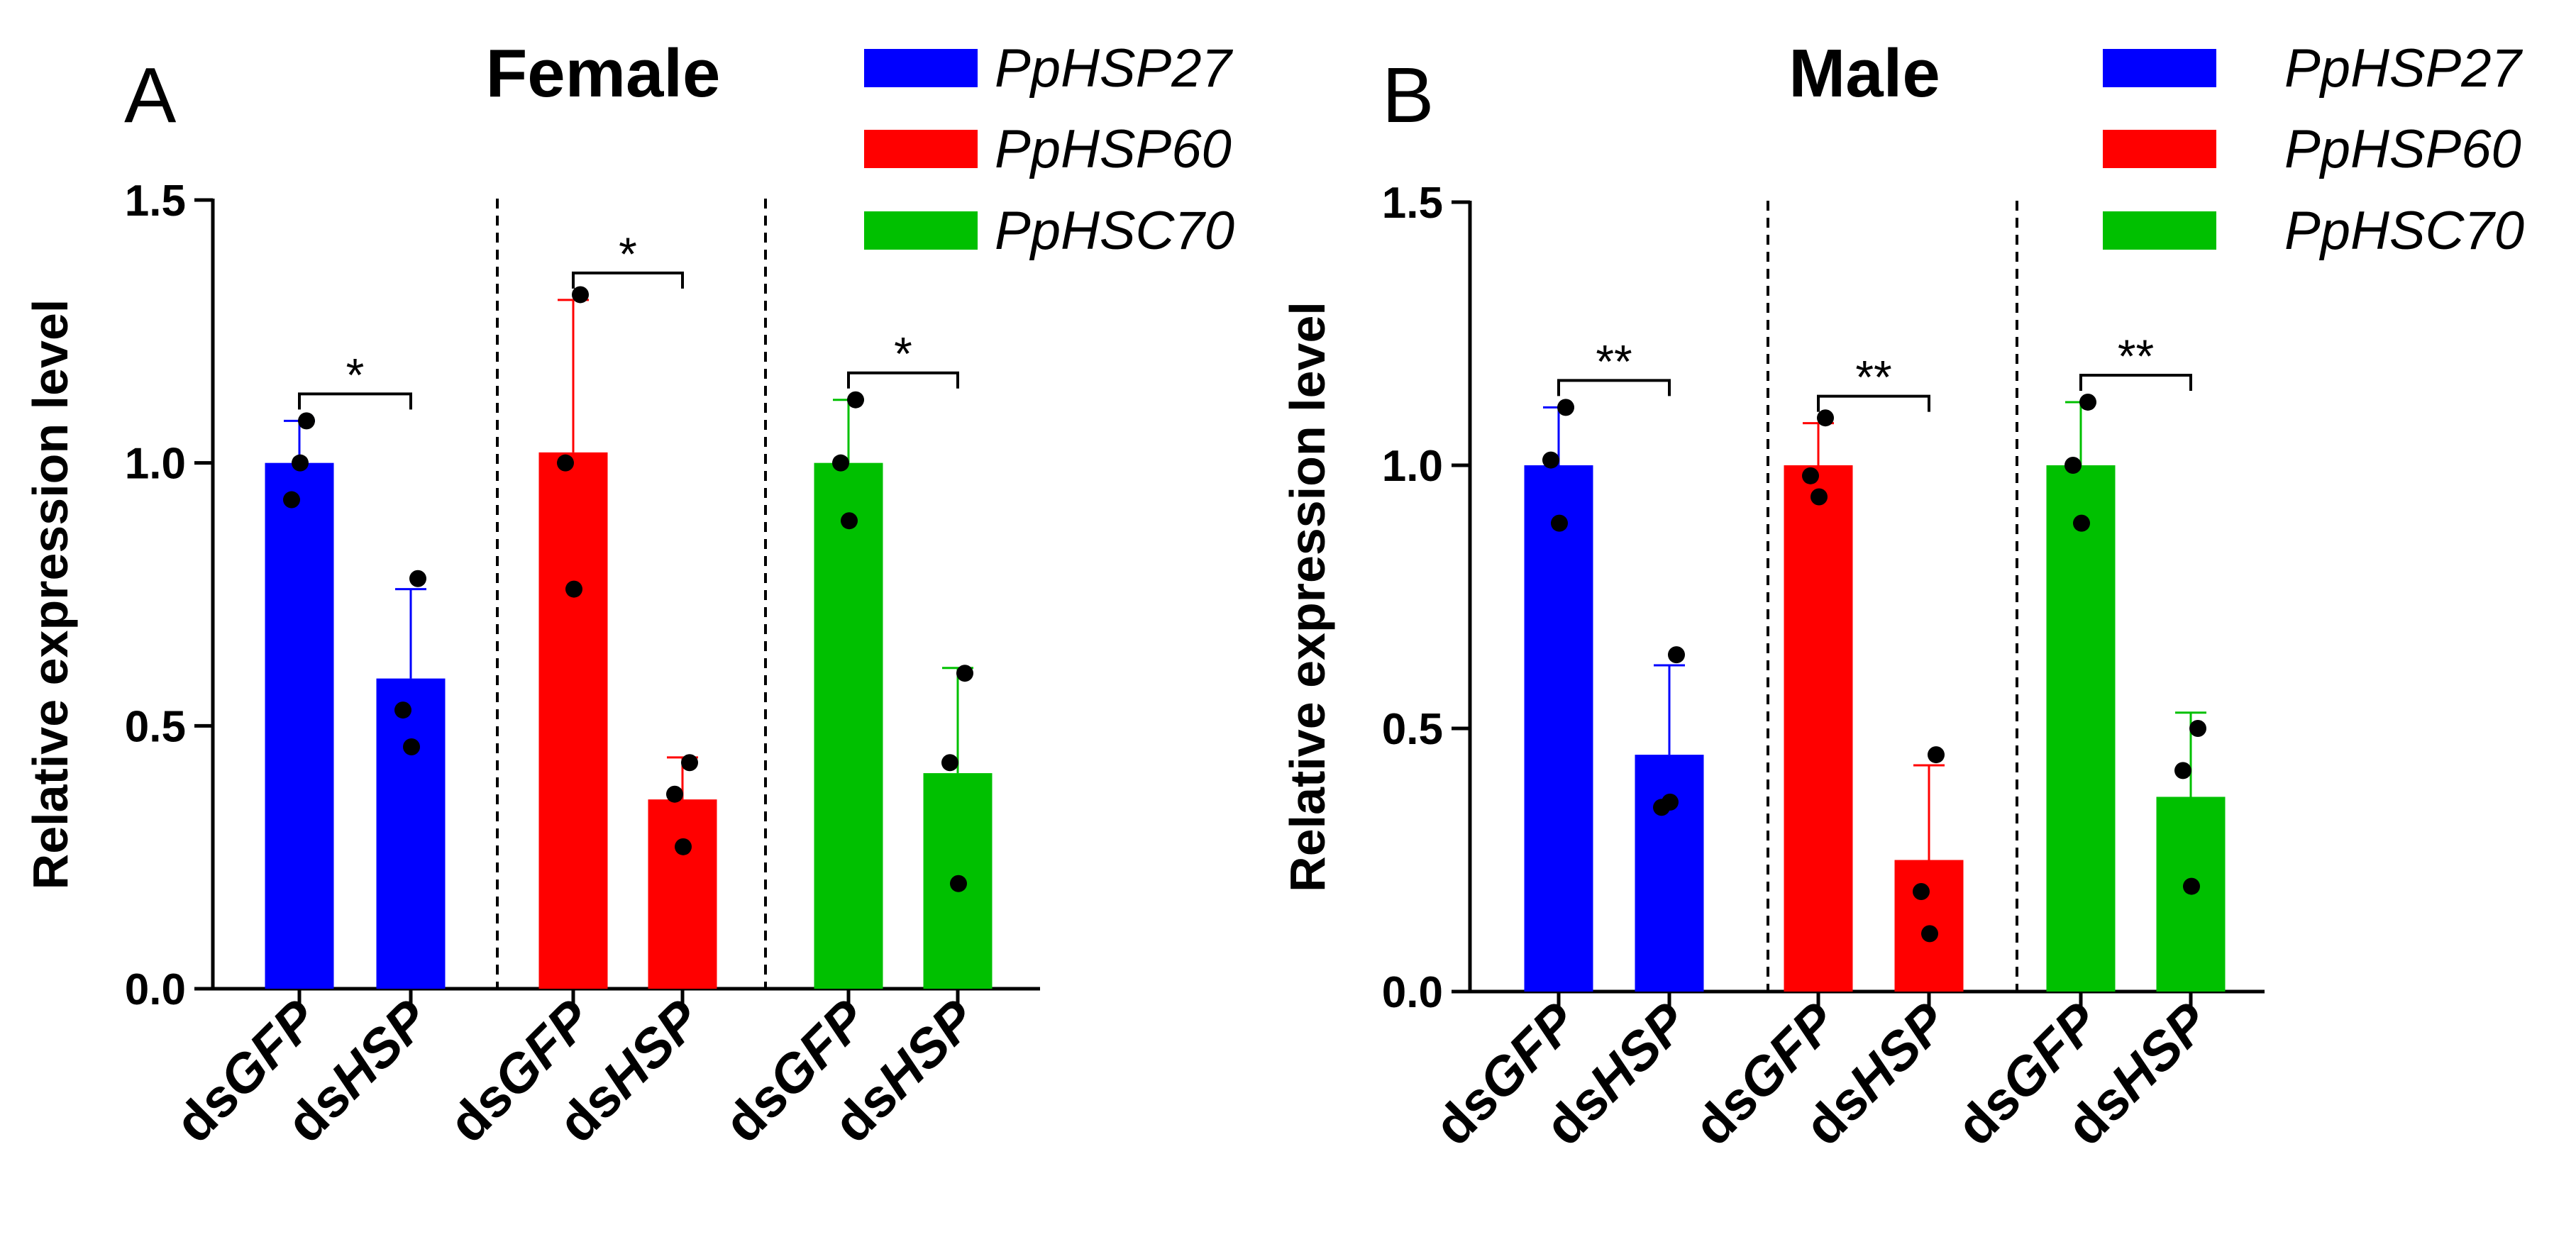  Describe the element at coordinates (1864, 73) in the screenshot. I see `panel-title: Male` at that location.